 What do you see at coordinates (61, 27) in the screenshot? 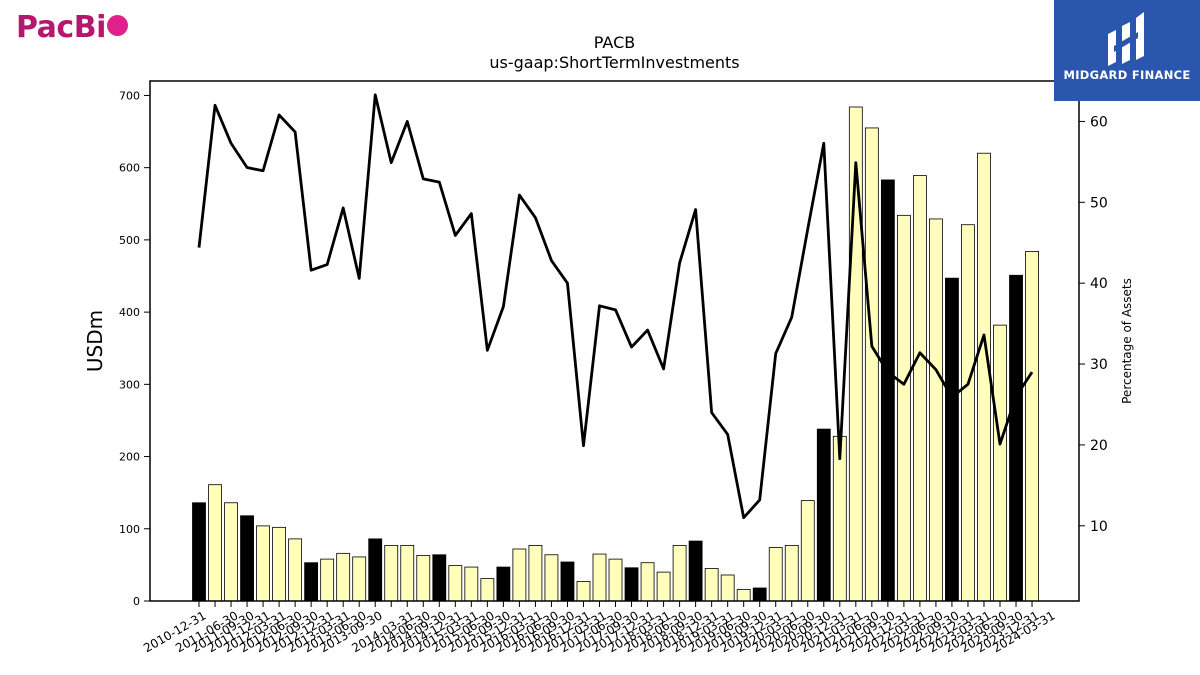
I see `pacbio-logo-text: PacBi` at bounding box center [61, 27].